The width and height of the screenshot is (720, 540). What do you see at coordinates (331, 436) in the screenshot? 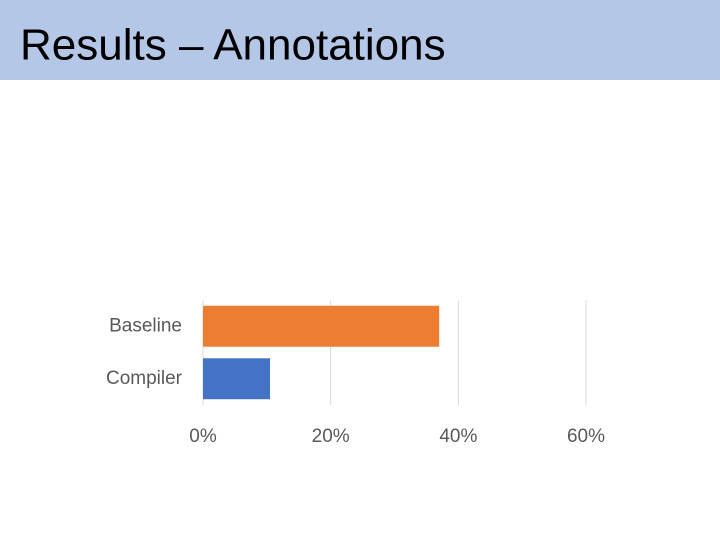
I see `x-tick-label: 20%` at bounding box center [331, 436].